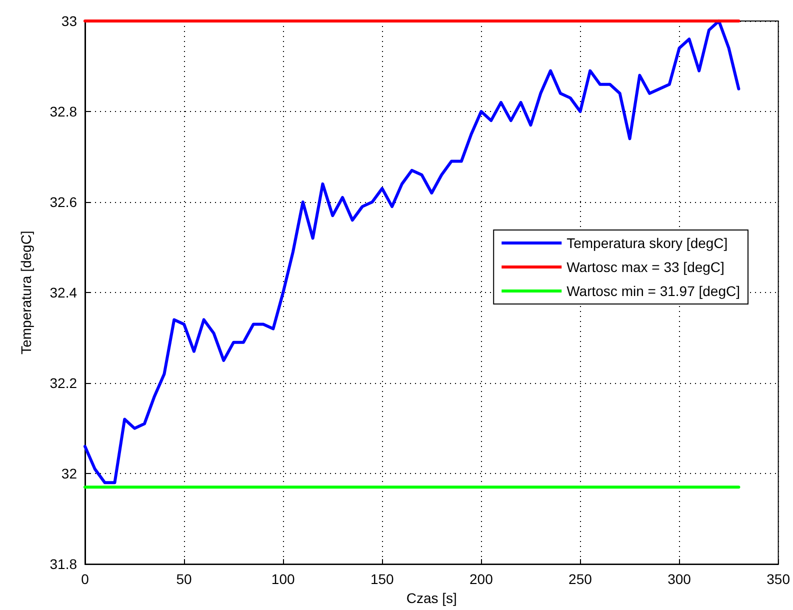 The width and height of the screenshot is (793, 610). What do you see at coordinates (653, 291) in the screenshot?
I see `legend-label: Wartosc min = 31.97 [degC]` at bounding box center [653, 291].